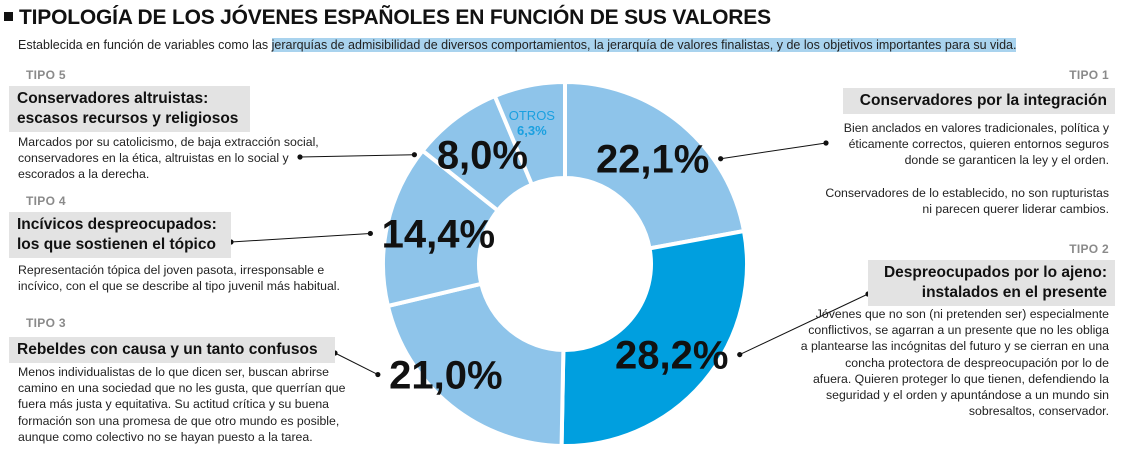 The height and width of the screenshot is (457, 1124). I want to click on tipo1-name-box: Conservadores por la integración, so click(979, 101).